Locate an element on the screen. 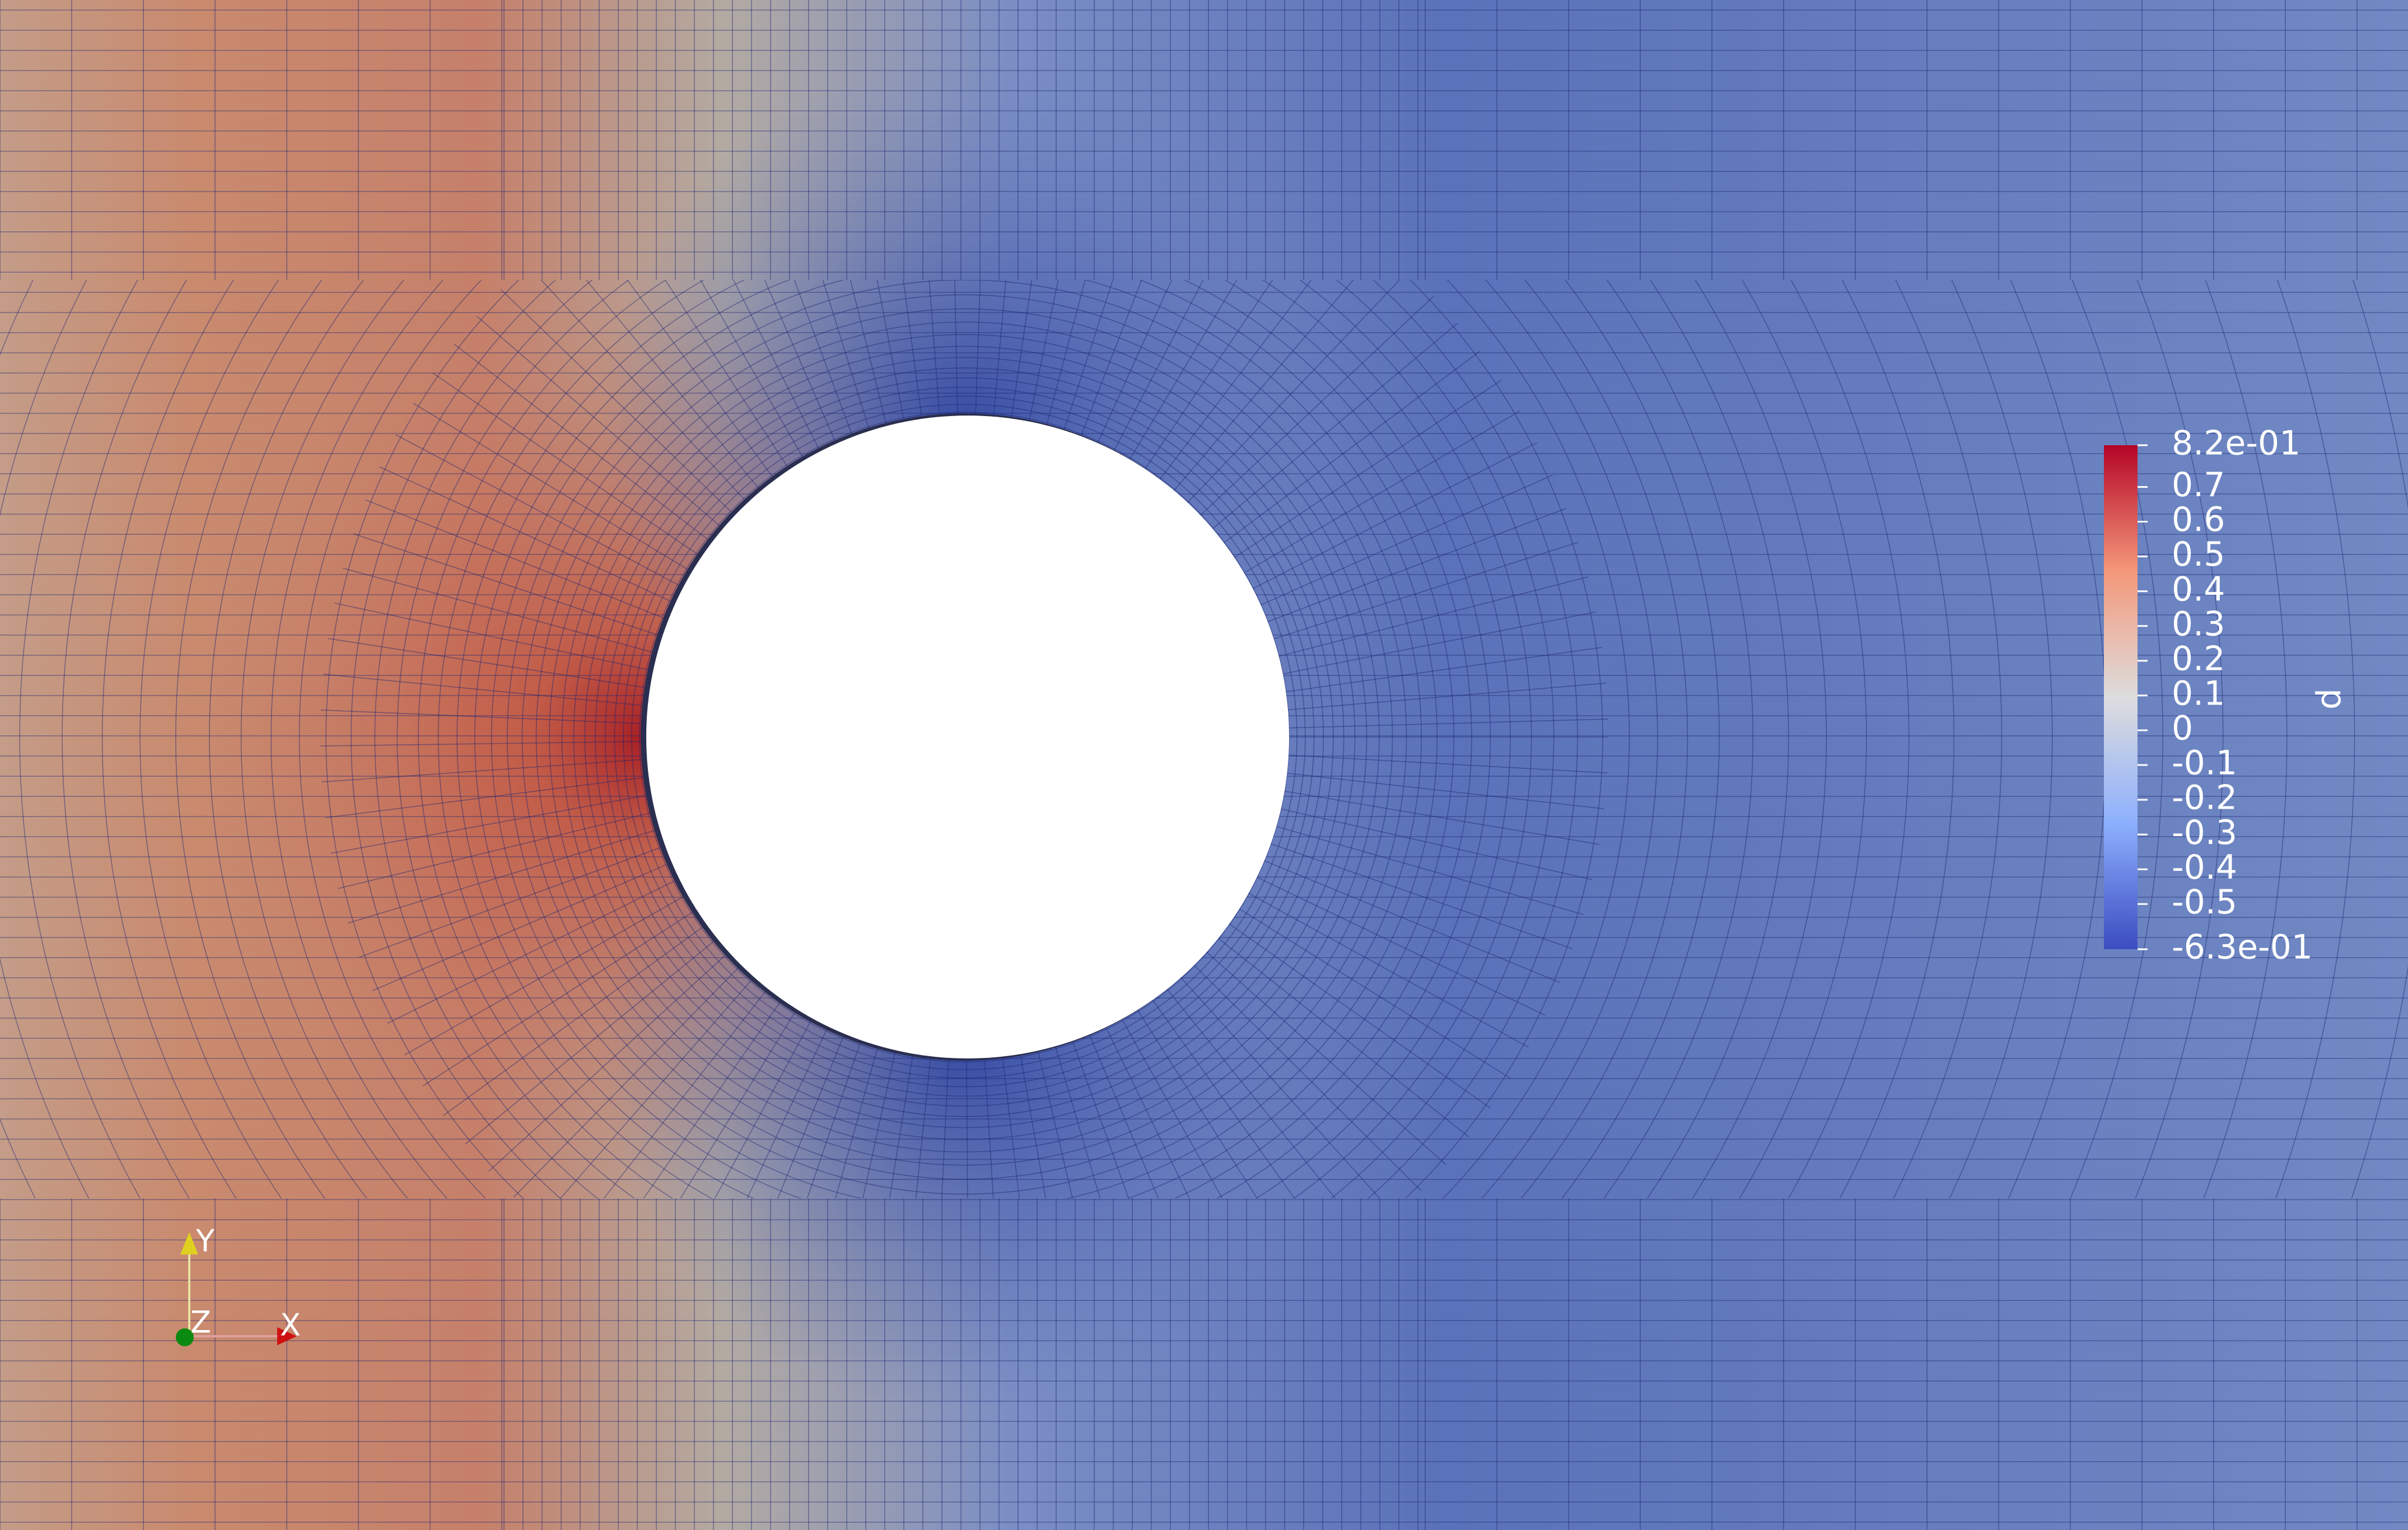  z-axis is located at coordinates (185, 1337).